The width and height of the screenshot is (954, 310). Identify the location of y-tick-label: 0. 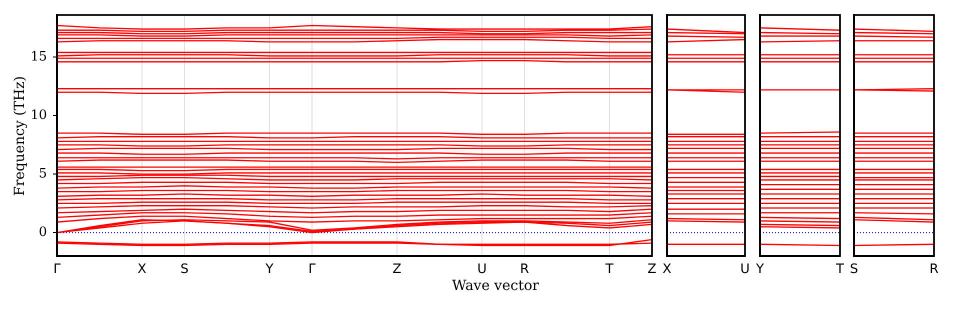
(42, 232).